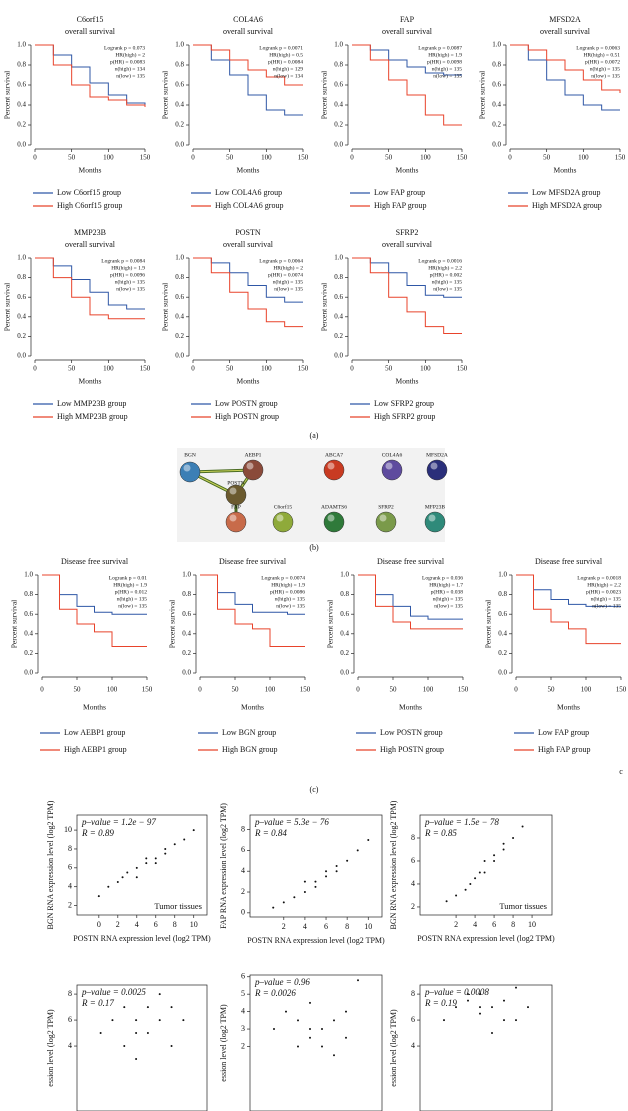  Describe the element at coordinates (243, 828) in the screenshot. I see `y-tick-label: 8` at that location.